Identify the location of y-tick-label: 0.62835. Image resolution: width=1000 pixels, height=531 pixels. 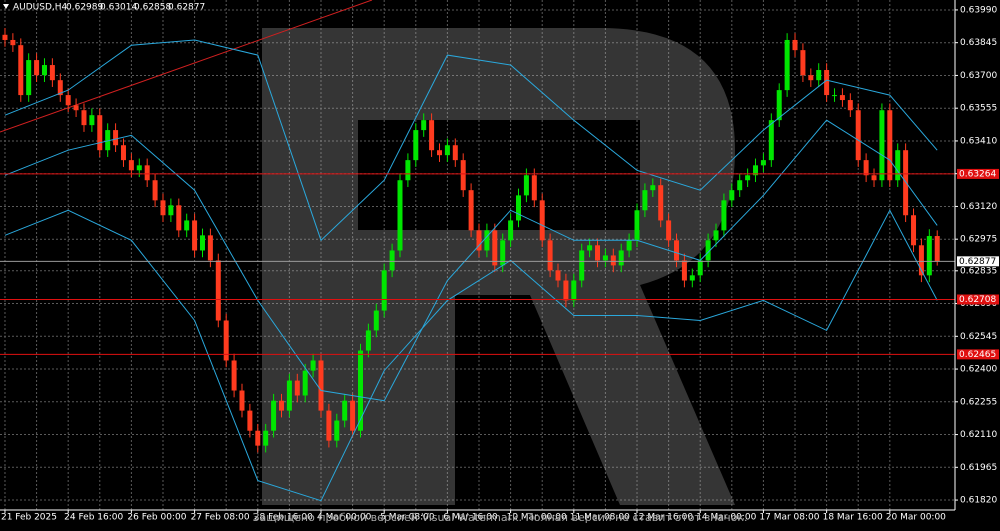
(978, 271).